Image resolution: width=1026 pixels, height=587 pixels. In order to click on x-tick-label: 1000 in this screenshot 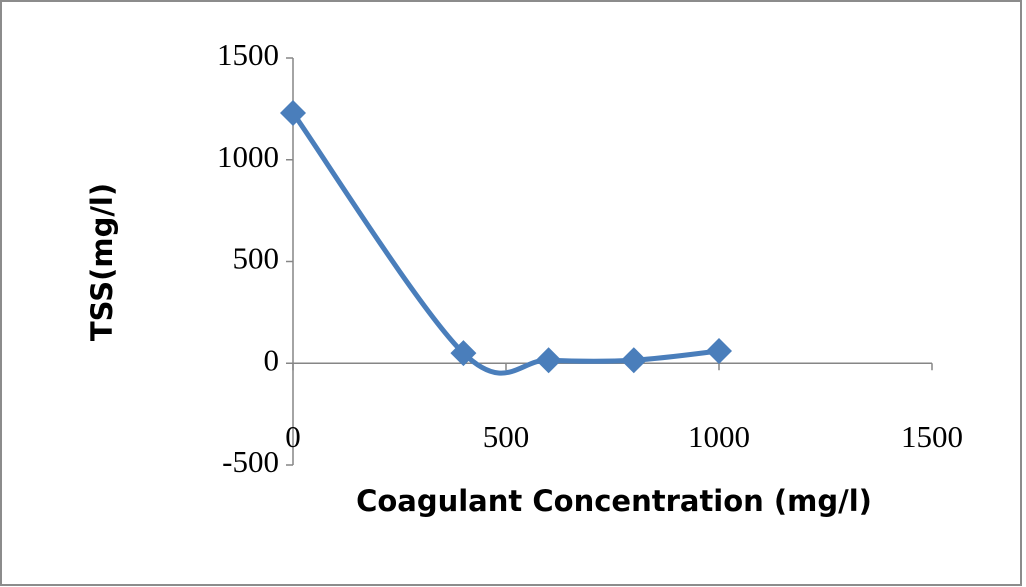, I will do `click(719, 436)`.